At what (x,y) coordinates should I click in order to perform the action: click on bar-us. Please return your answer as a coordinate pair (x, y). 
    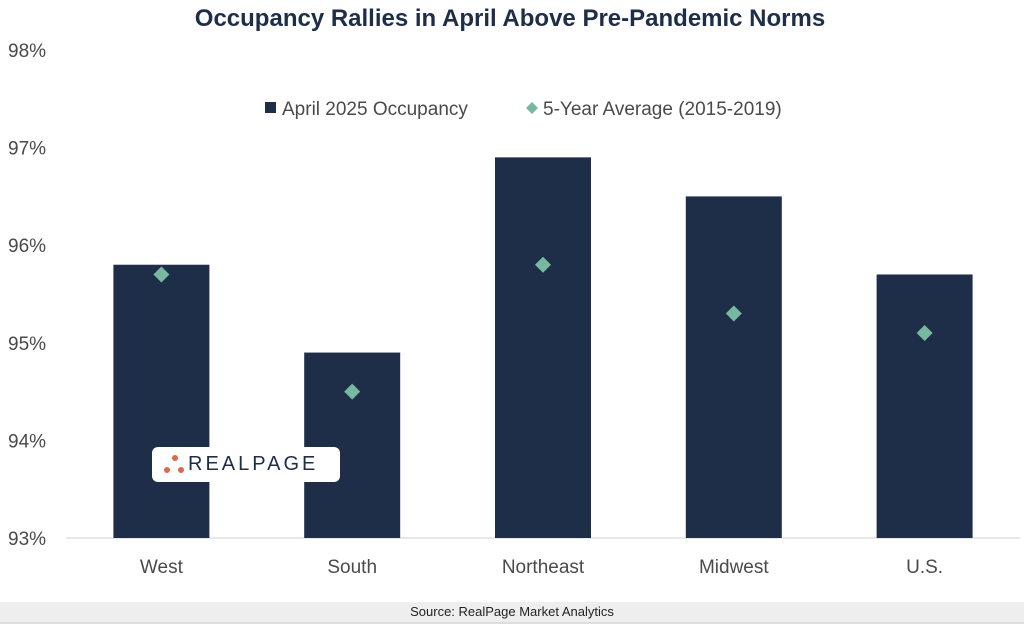
    Looking at the image, I should click on (924, 406).